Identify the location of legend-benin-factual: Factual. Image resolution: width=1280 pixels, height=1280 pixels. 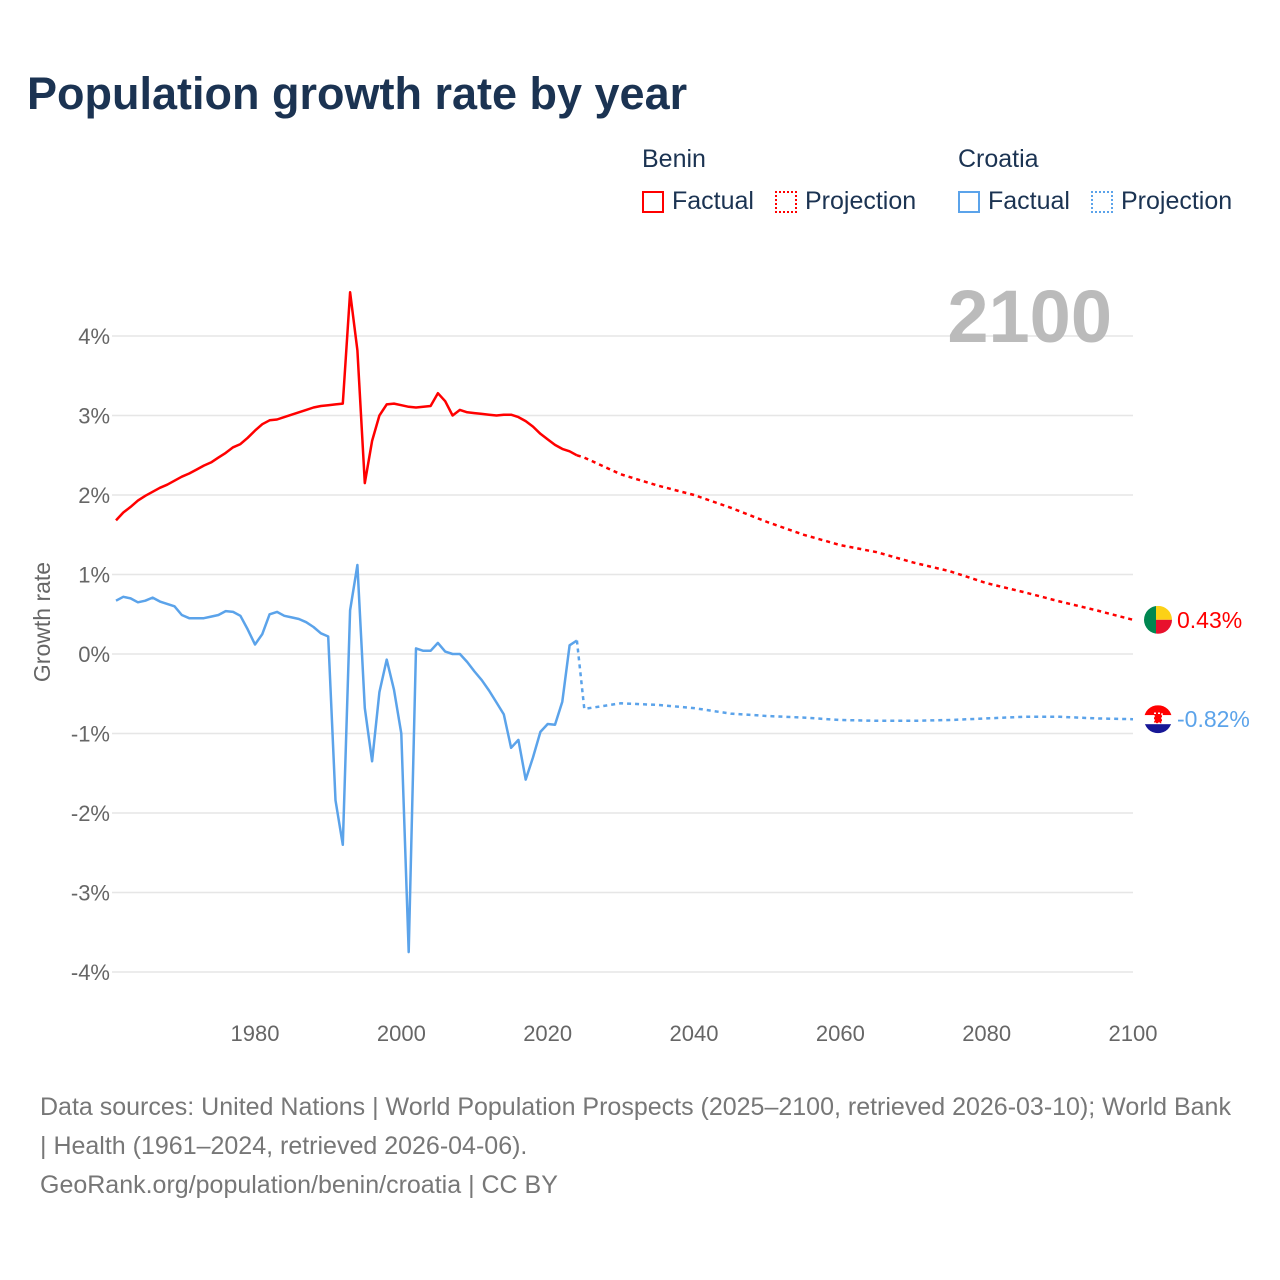
(698, 201).